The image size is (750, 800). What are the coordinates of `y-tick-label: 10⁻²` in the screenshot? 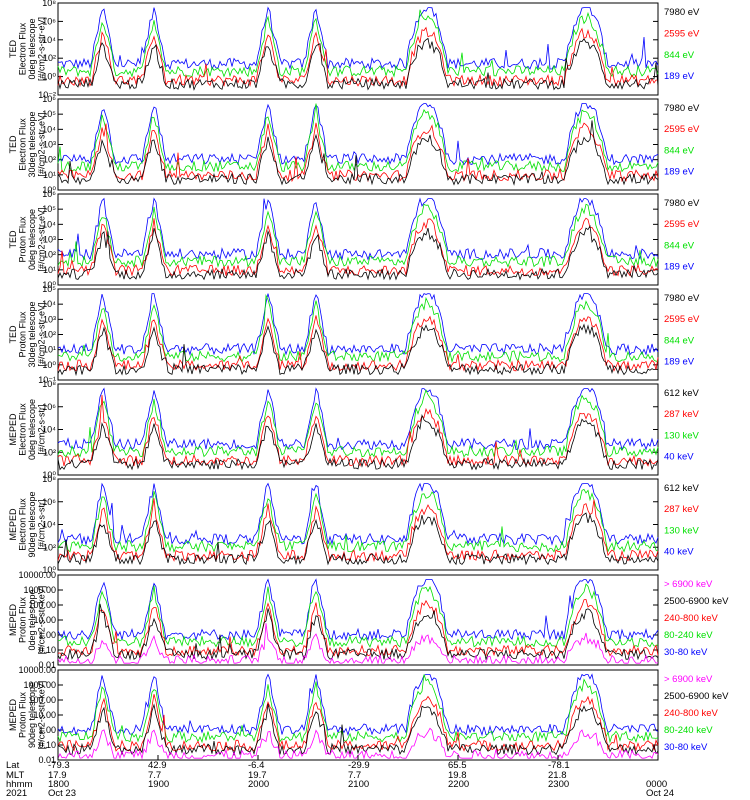 It's located at (47, 95).